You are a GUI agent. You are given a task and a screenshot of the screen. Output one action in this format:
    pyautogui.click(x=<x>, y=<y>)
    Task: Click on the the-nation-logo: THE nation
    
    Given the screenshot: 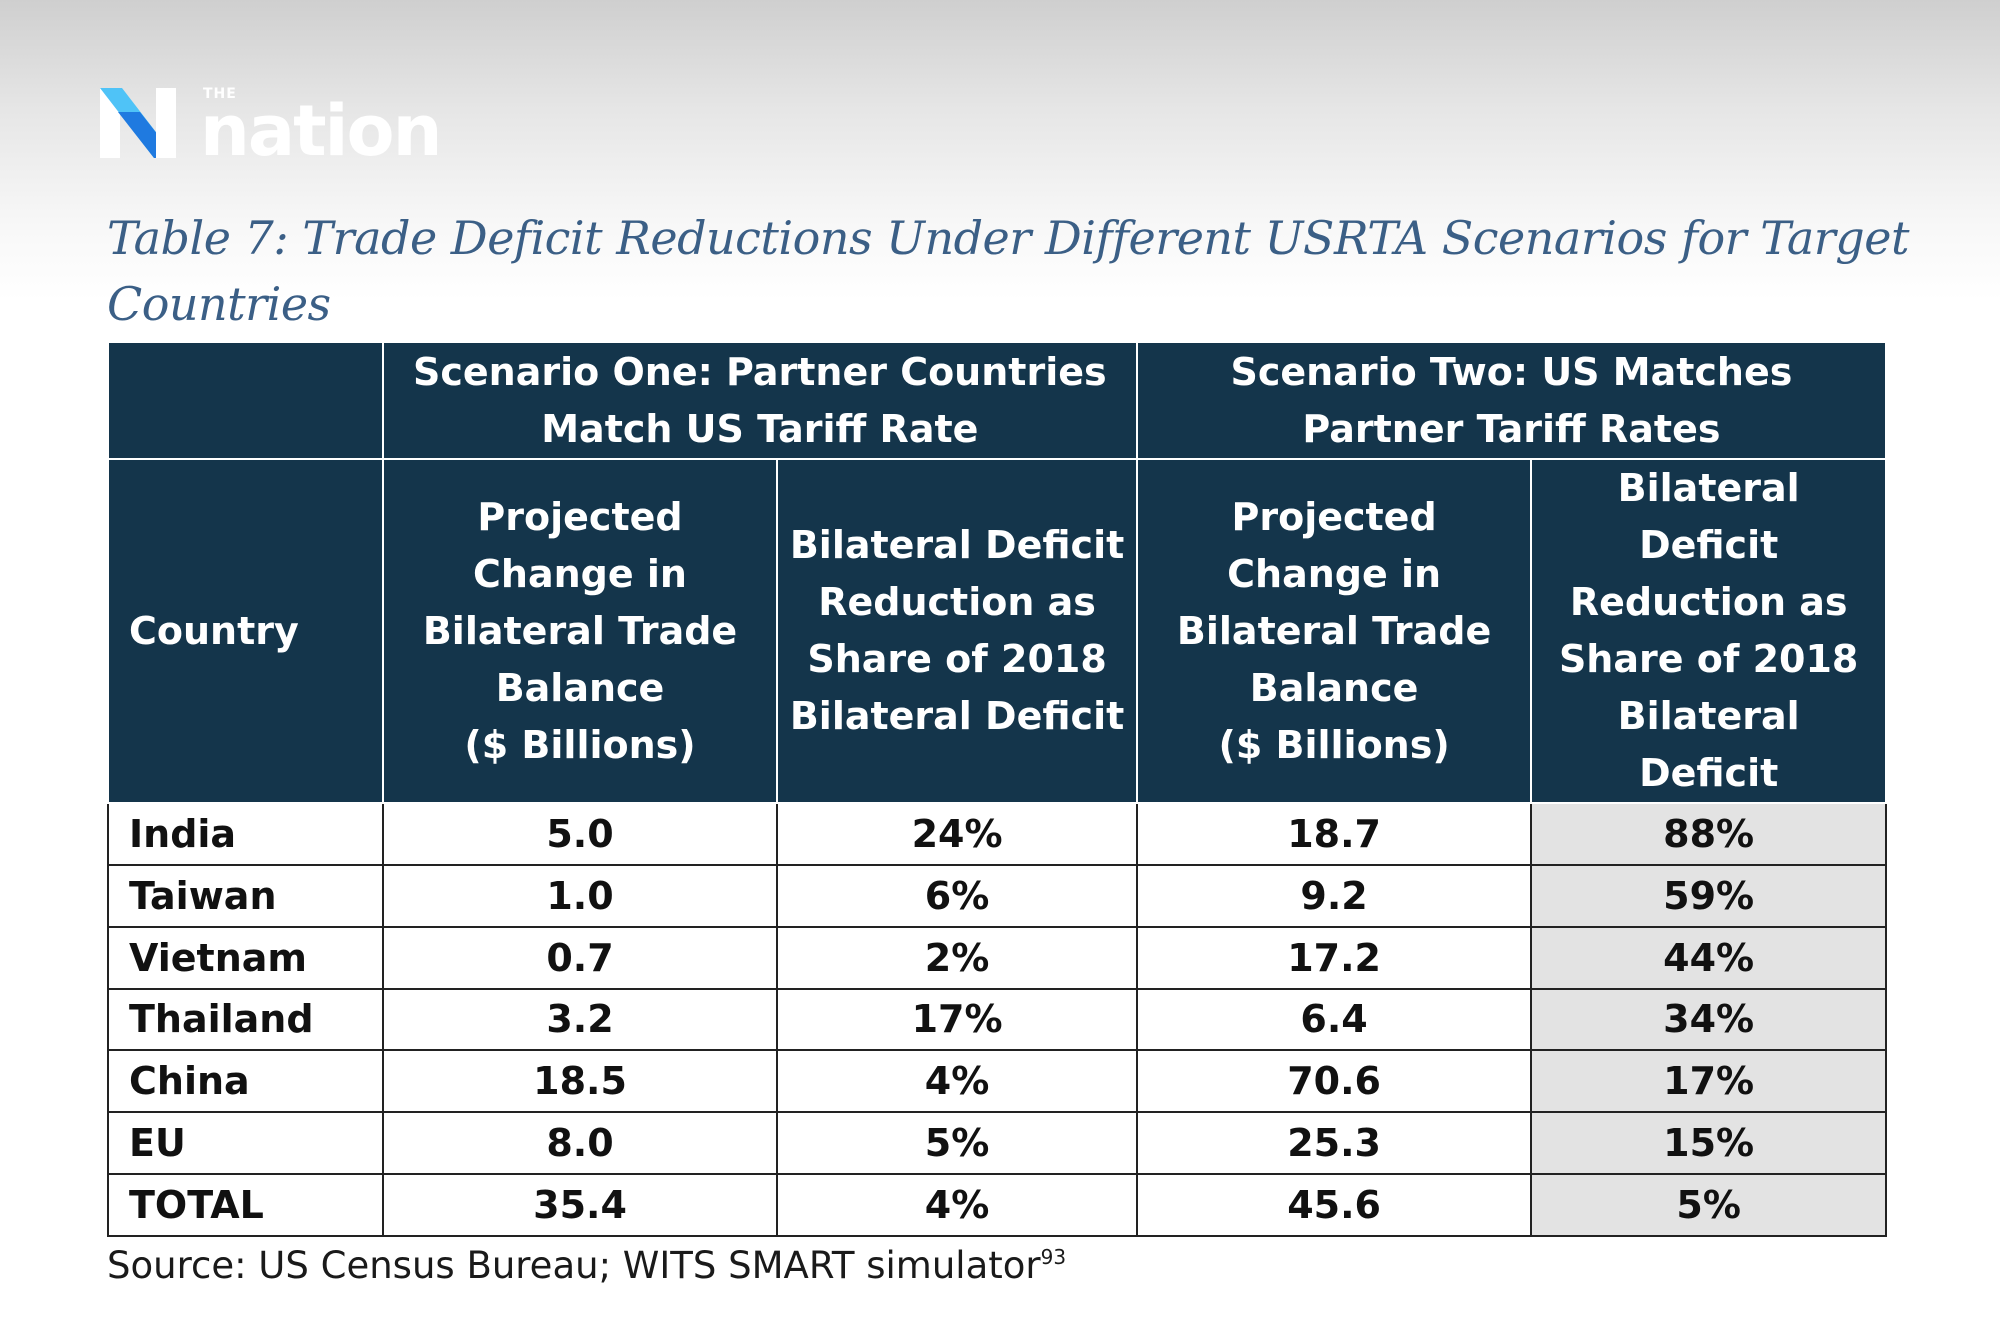 What is the action you would take?
    pyautogui.click(x=271, y=126)
    